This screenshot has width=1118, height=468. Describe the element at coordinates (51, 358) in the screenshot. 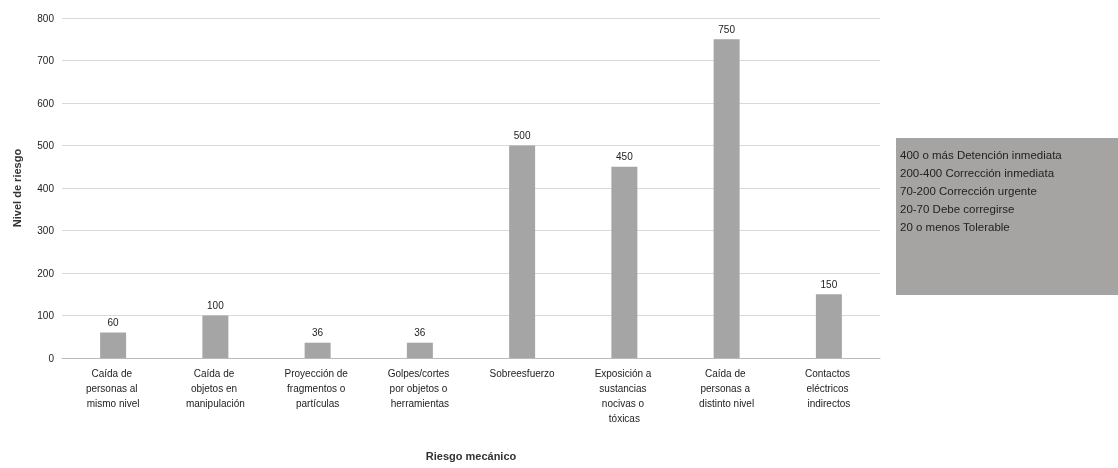

I see `y-tick-label: 0` at that location.